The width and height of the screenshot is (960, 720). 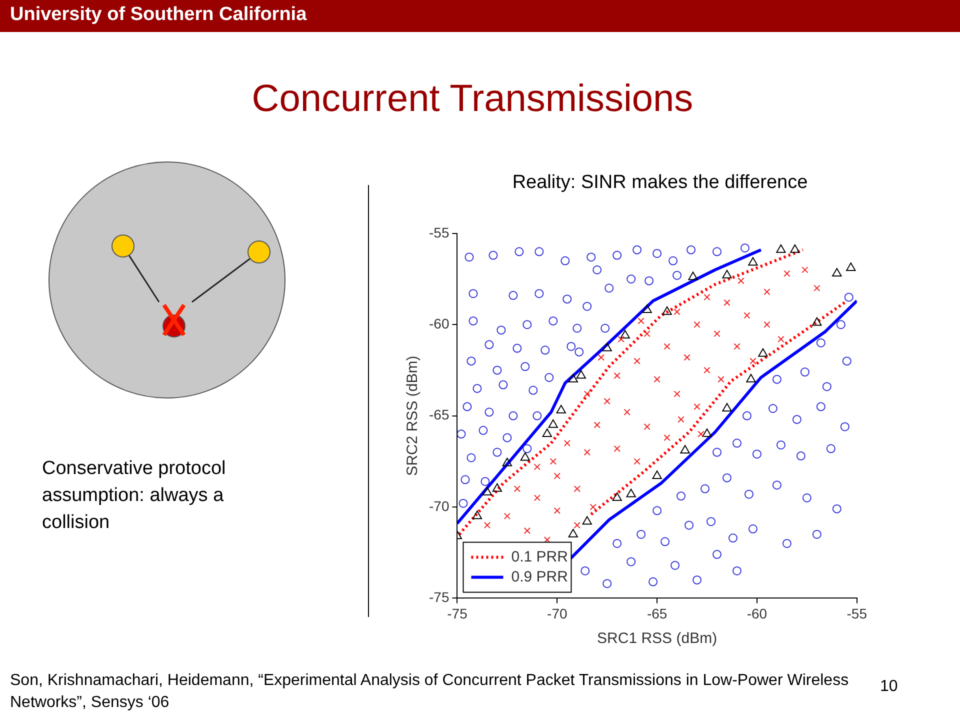 What do you see at coordinates (757, 613) in the screenshot?
I see `x-tick-label: -60` at bounding box center [757, 613].